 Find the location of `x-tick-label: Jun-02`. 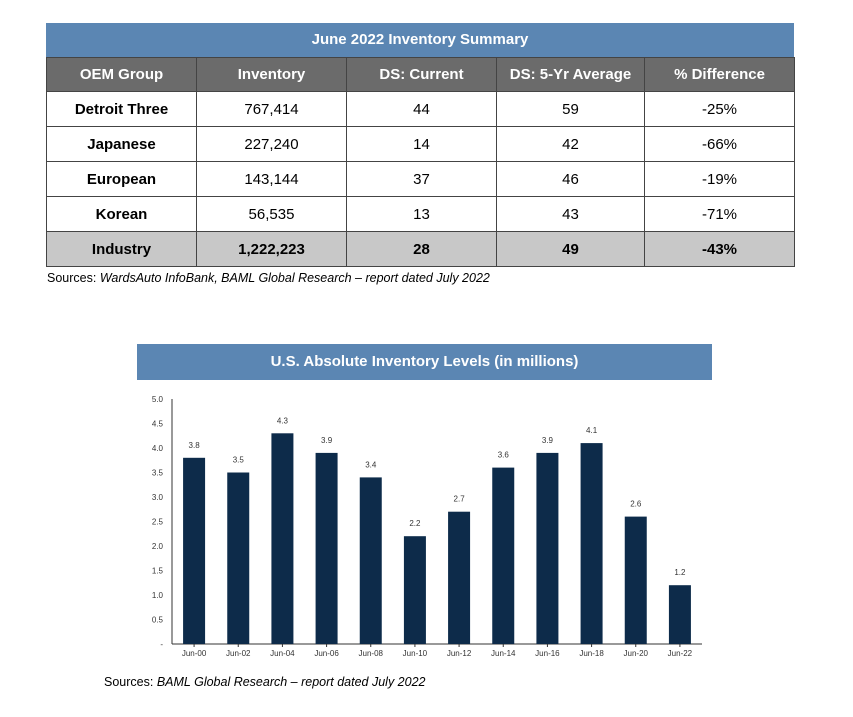

x-tick-label: Jun-02 is located at coordinates (238, 653).